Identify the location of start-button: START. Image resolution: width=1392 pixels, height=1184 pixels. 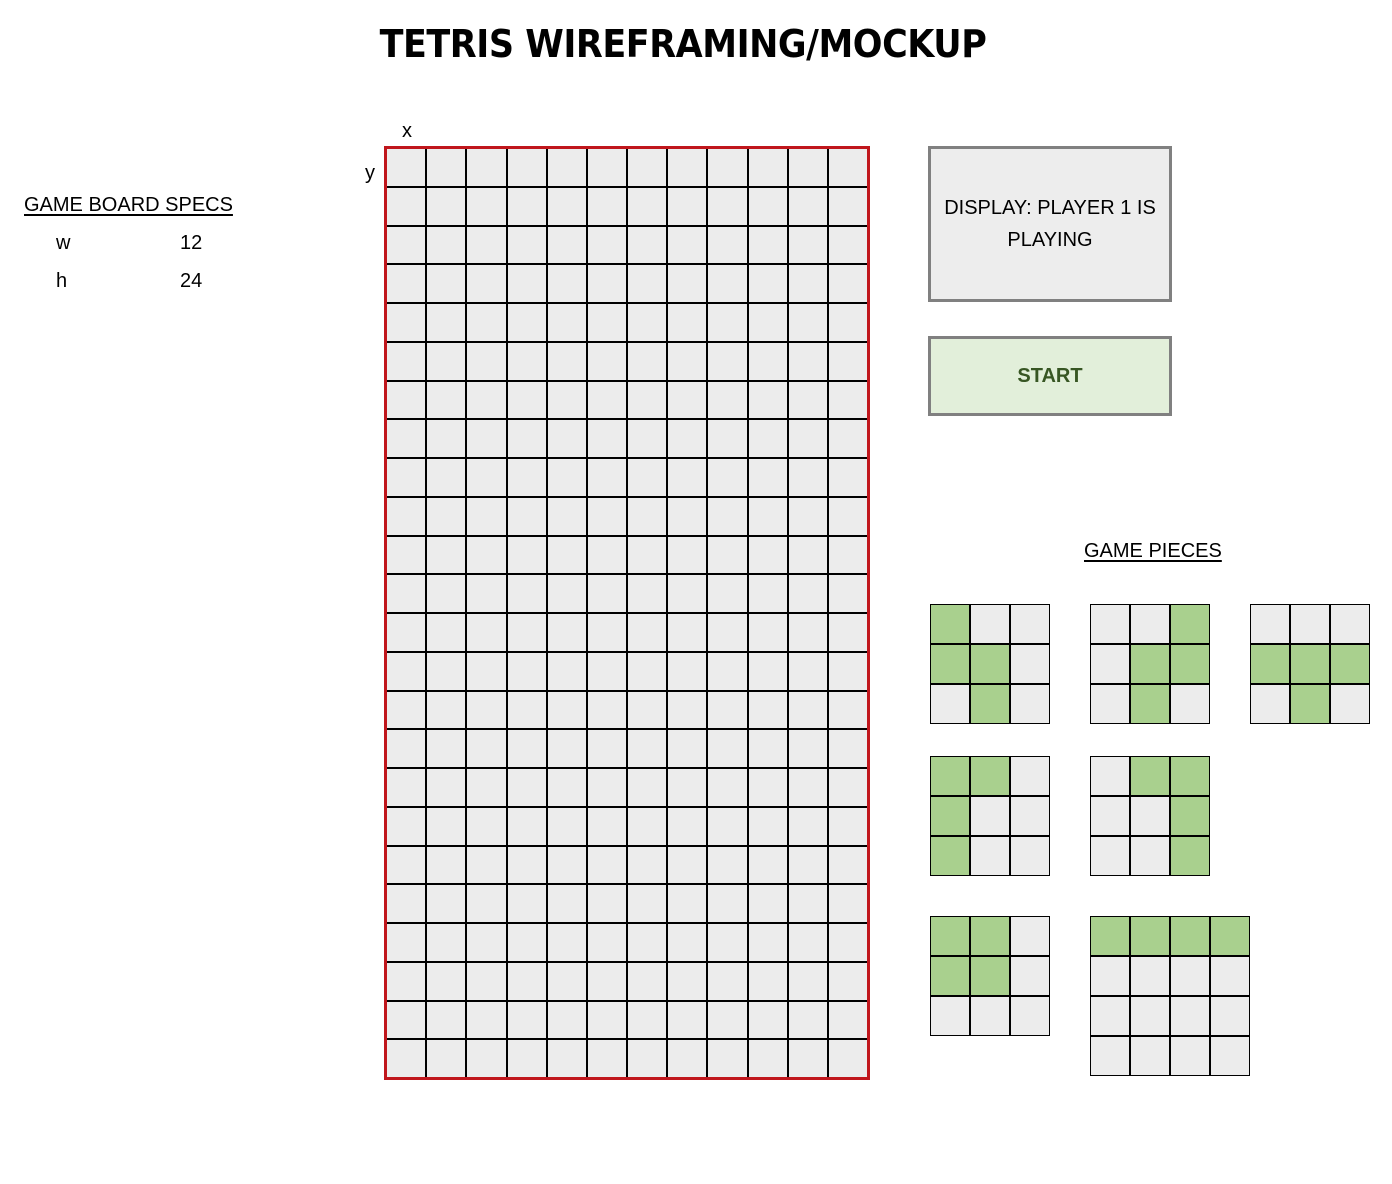
(1050, 376).